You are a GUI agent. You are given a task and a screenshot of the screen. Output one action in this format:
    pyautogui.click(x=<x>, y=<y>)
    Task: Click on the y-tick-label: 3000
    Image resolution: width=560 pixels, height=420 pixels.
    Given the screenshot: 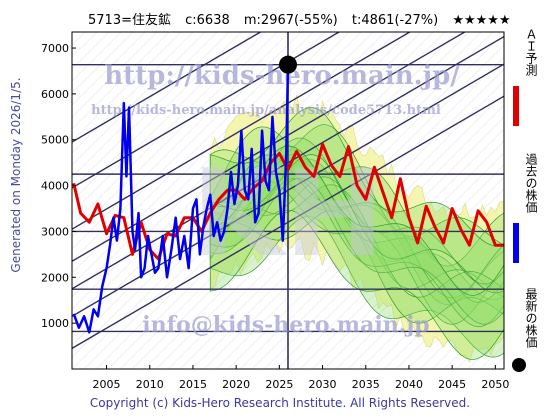 What is the action you would take?
    pyautogui.click(x=55, y=231)
    